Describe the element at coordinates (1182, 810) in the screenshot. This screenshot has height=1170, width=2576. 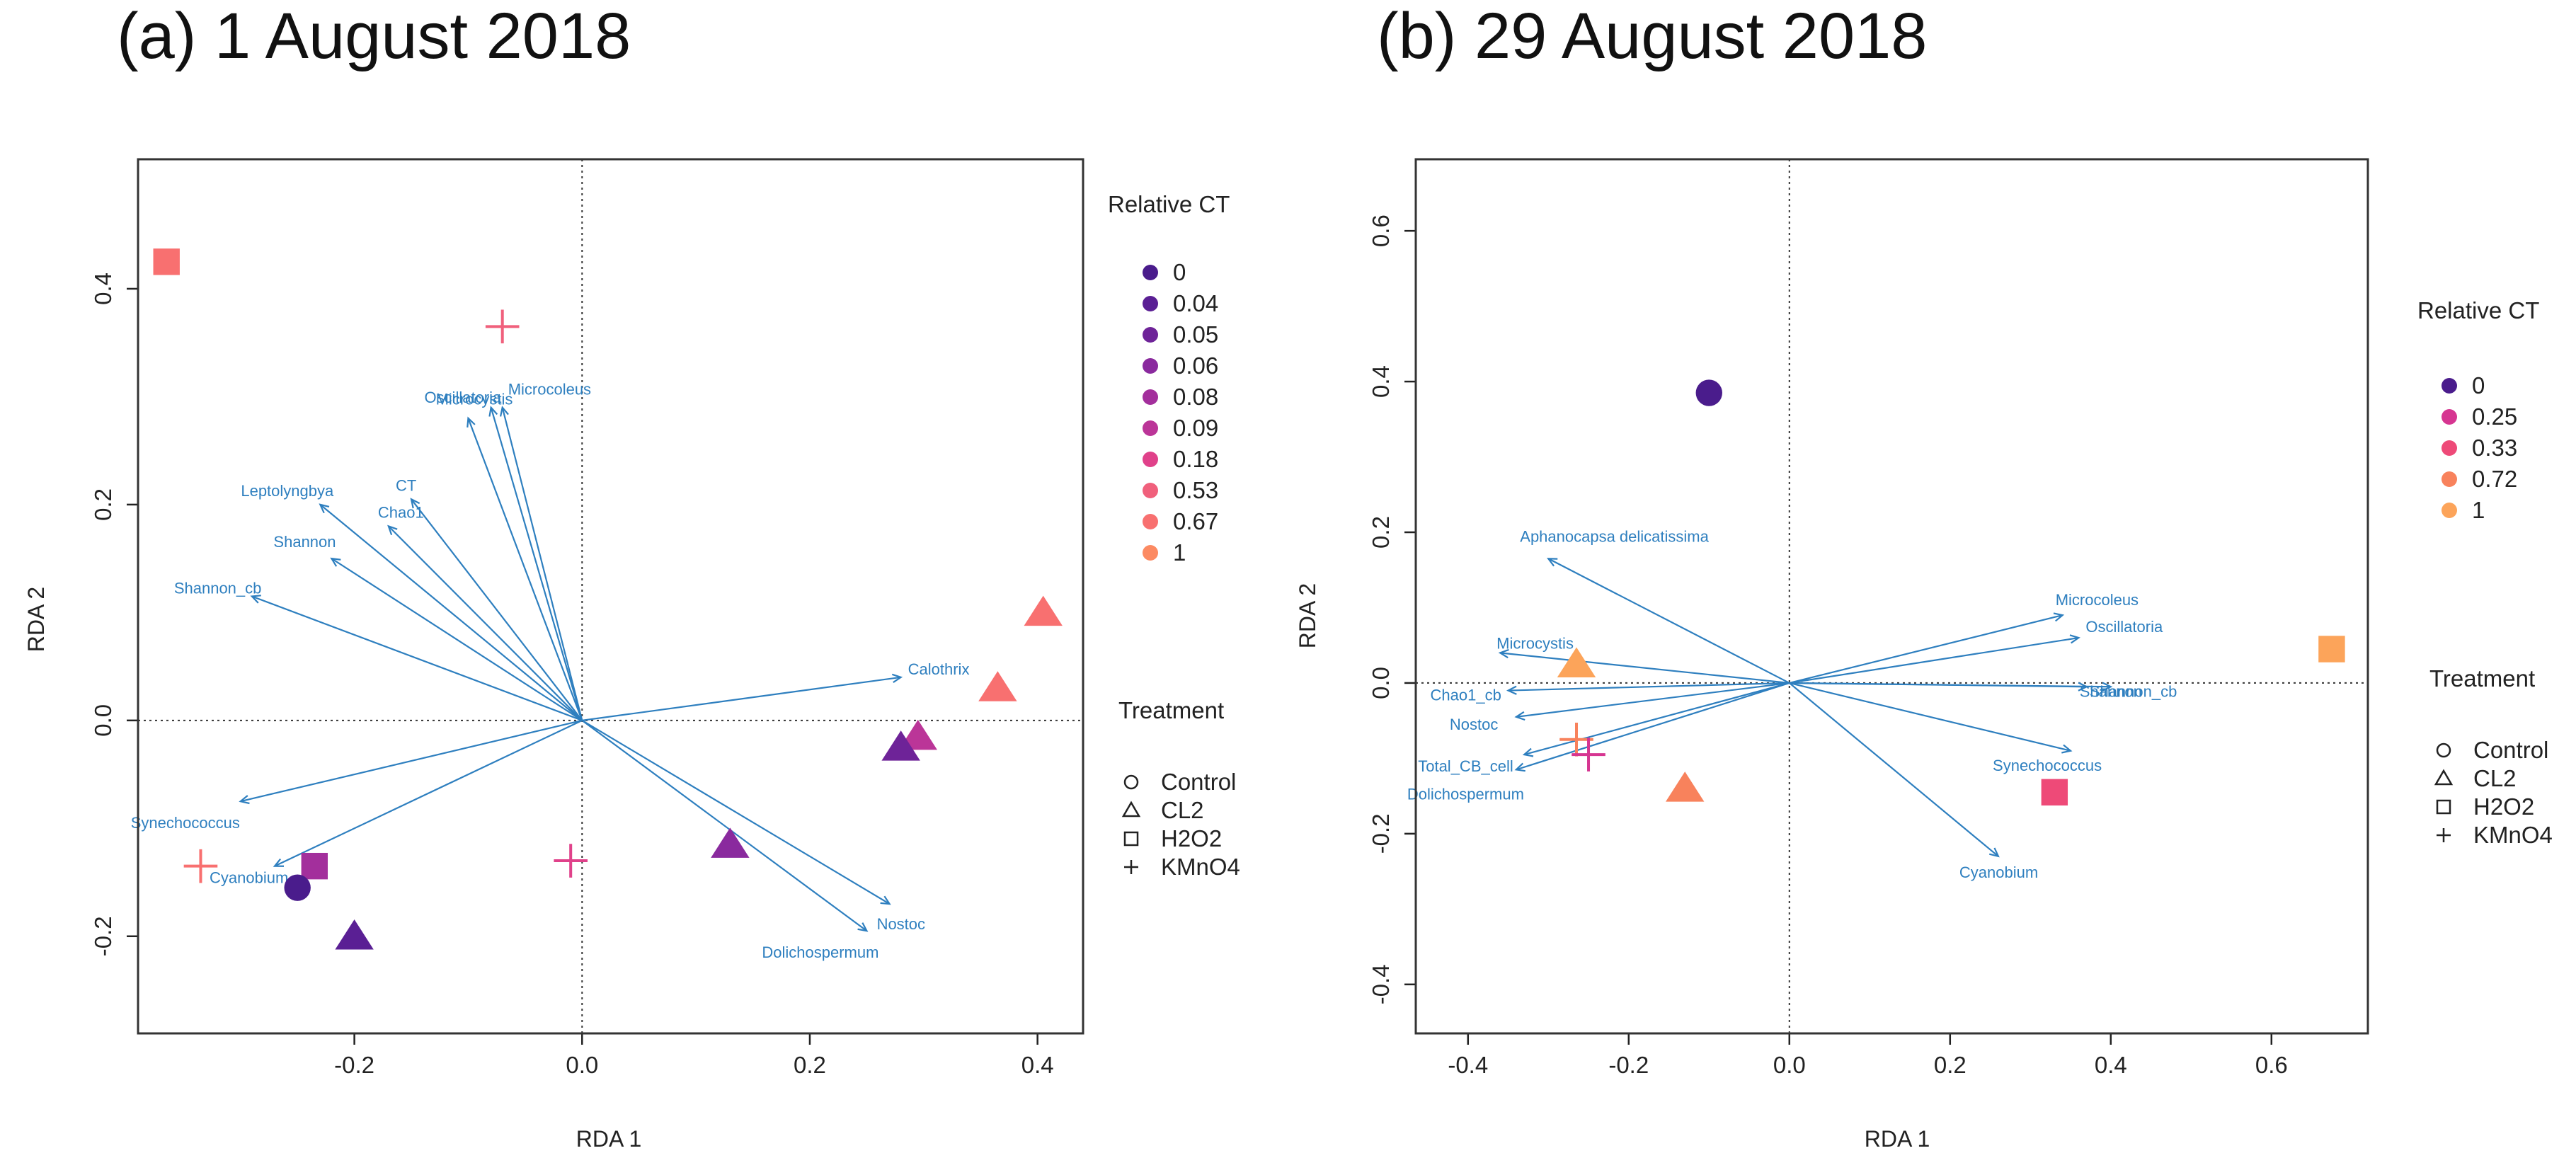
I see `panel-a-treatment-legend-label: CL2` at that location.